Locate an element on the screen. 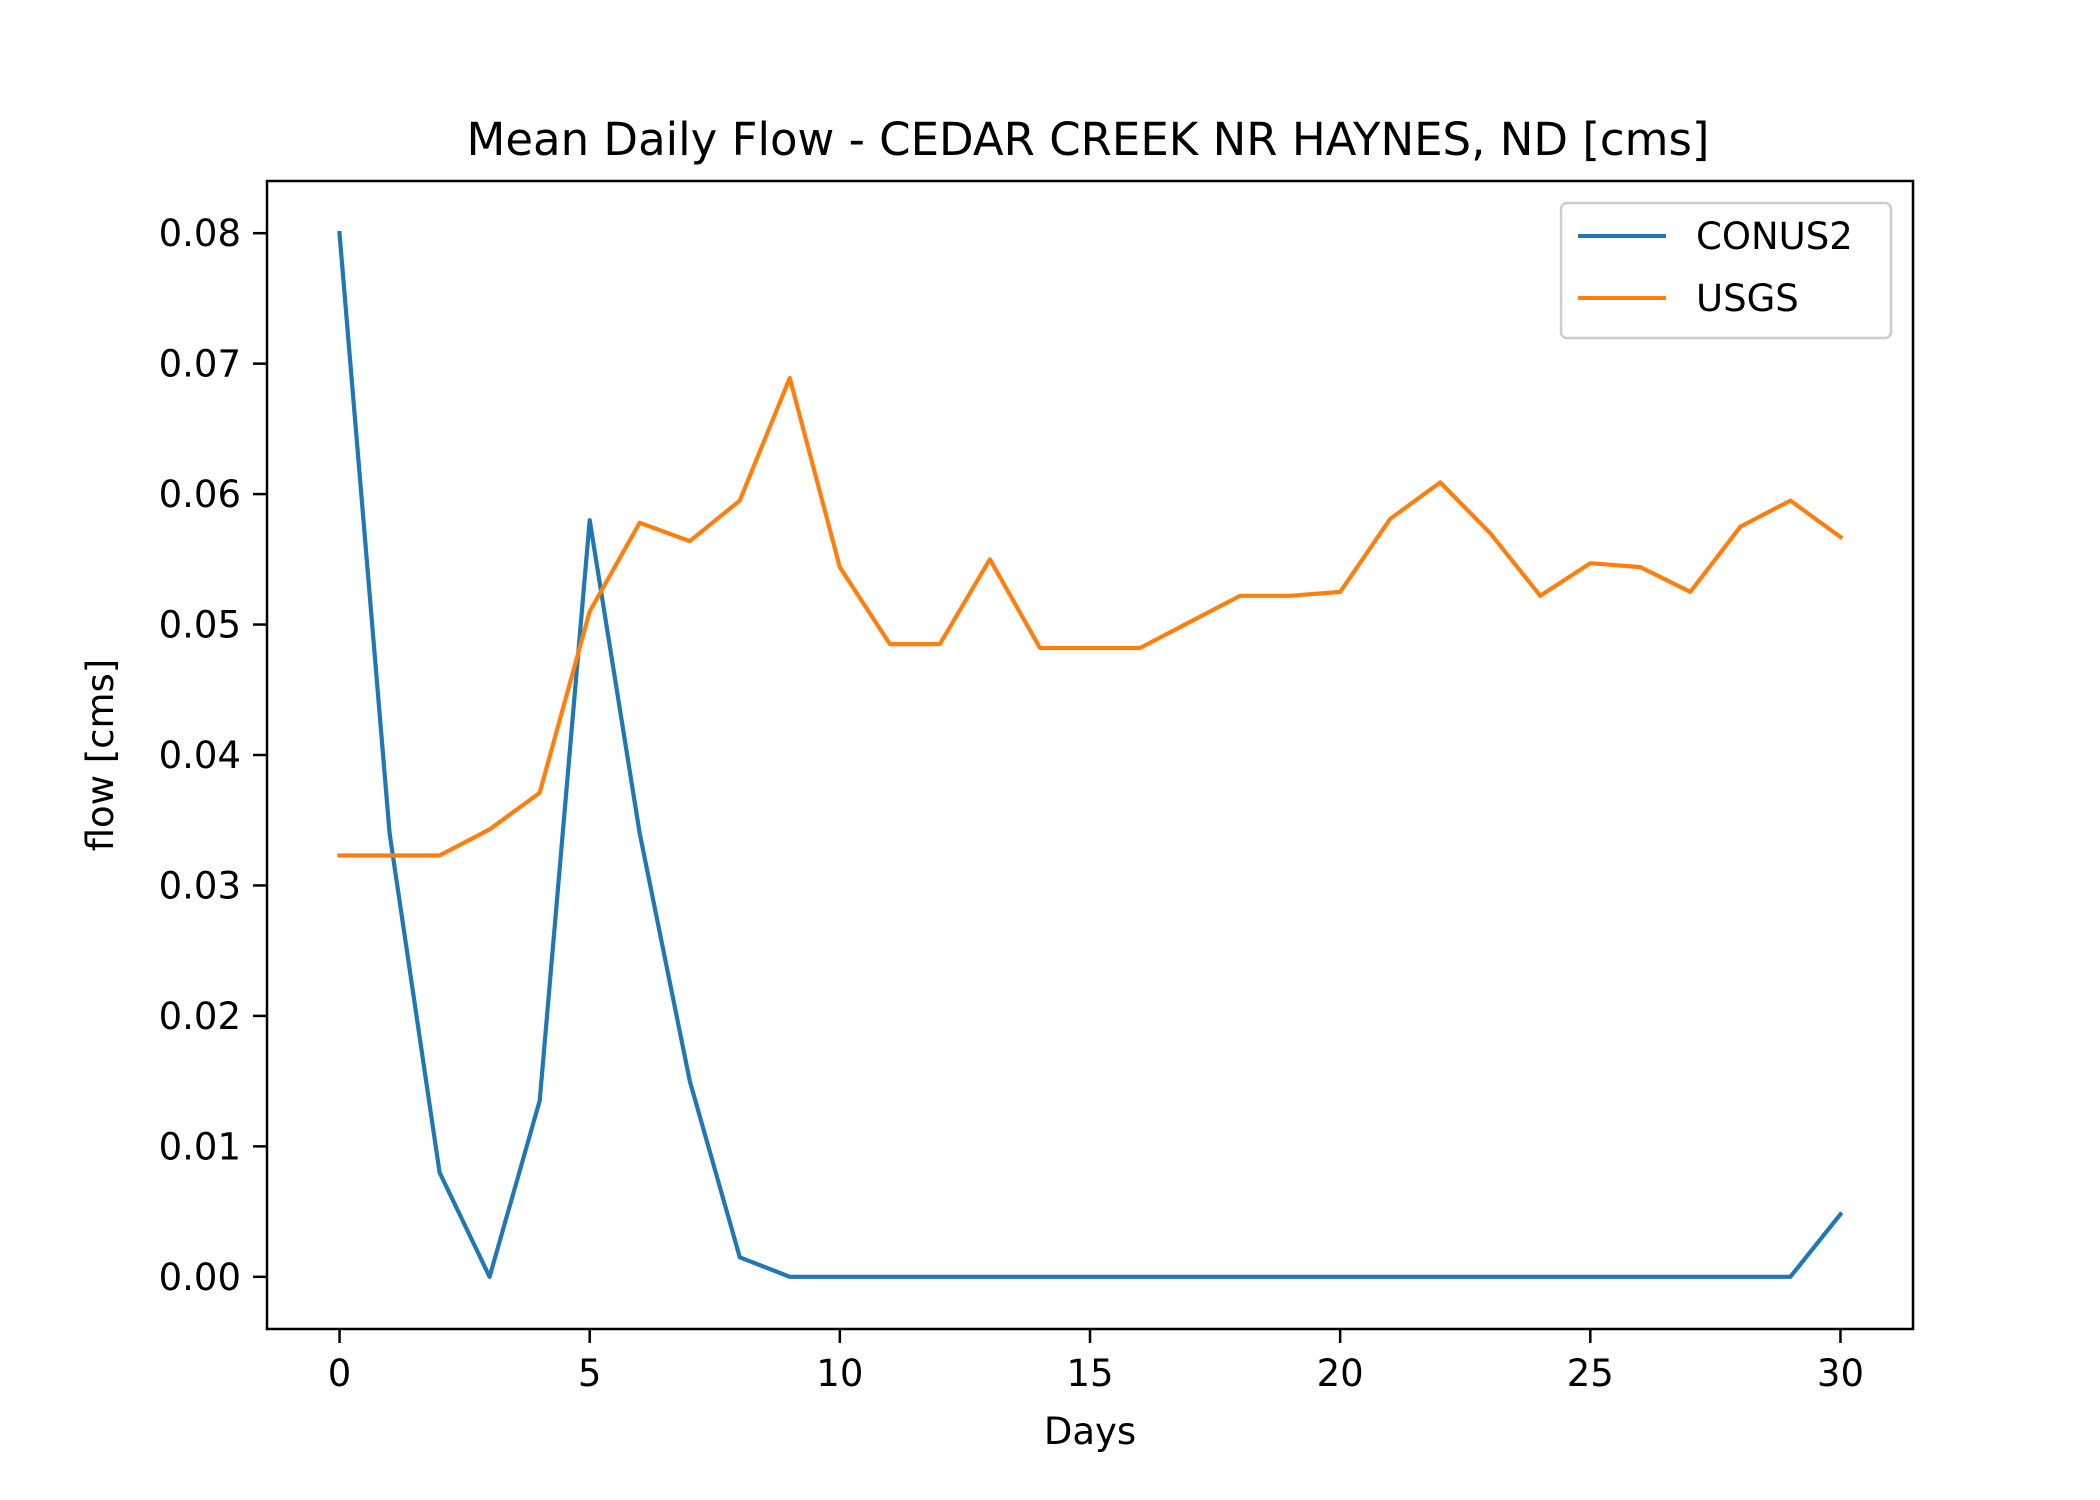 The image size is (2100, 1500). x-tick-label: 15 is located at coordinates (1089, 1373).